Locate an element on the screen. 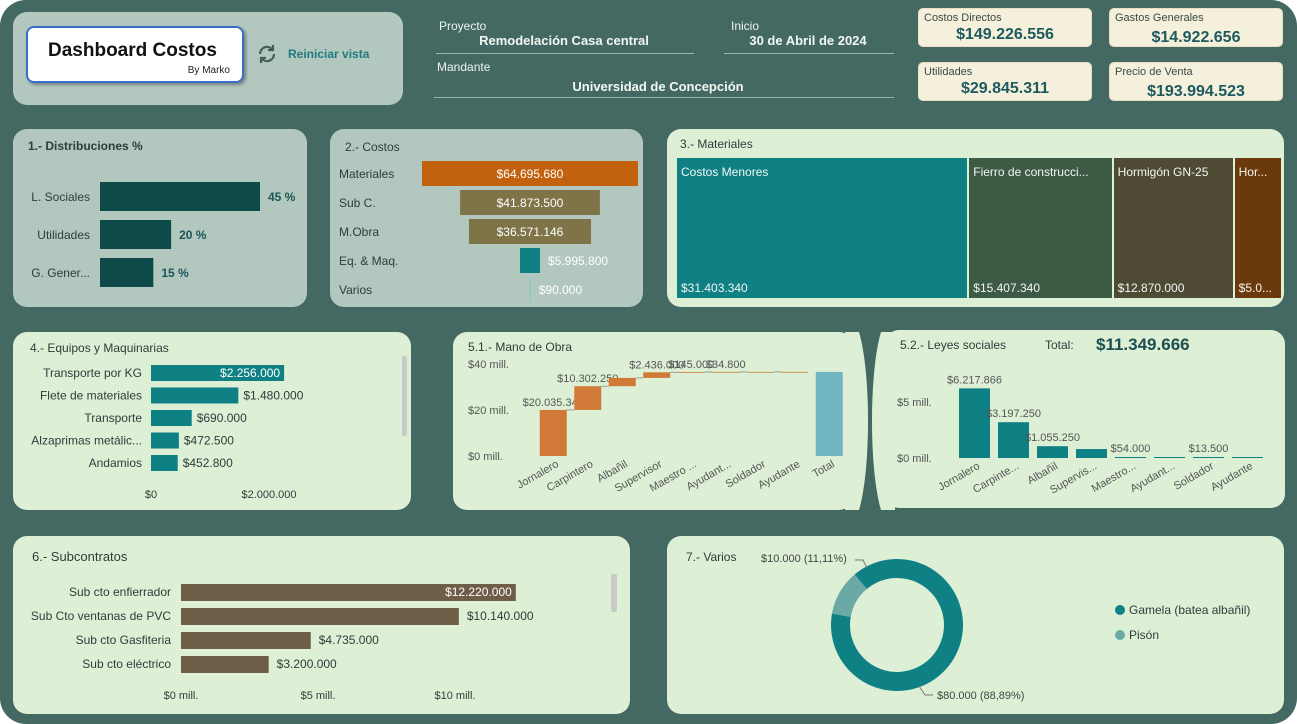 The height and width of the screenshot is (724, 1297). leyes-x-label: Soldador is located at coordinates (1194, 476).